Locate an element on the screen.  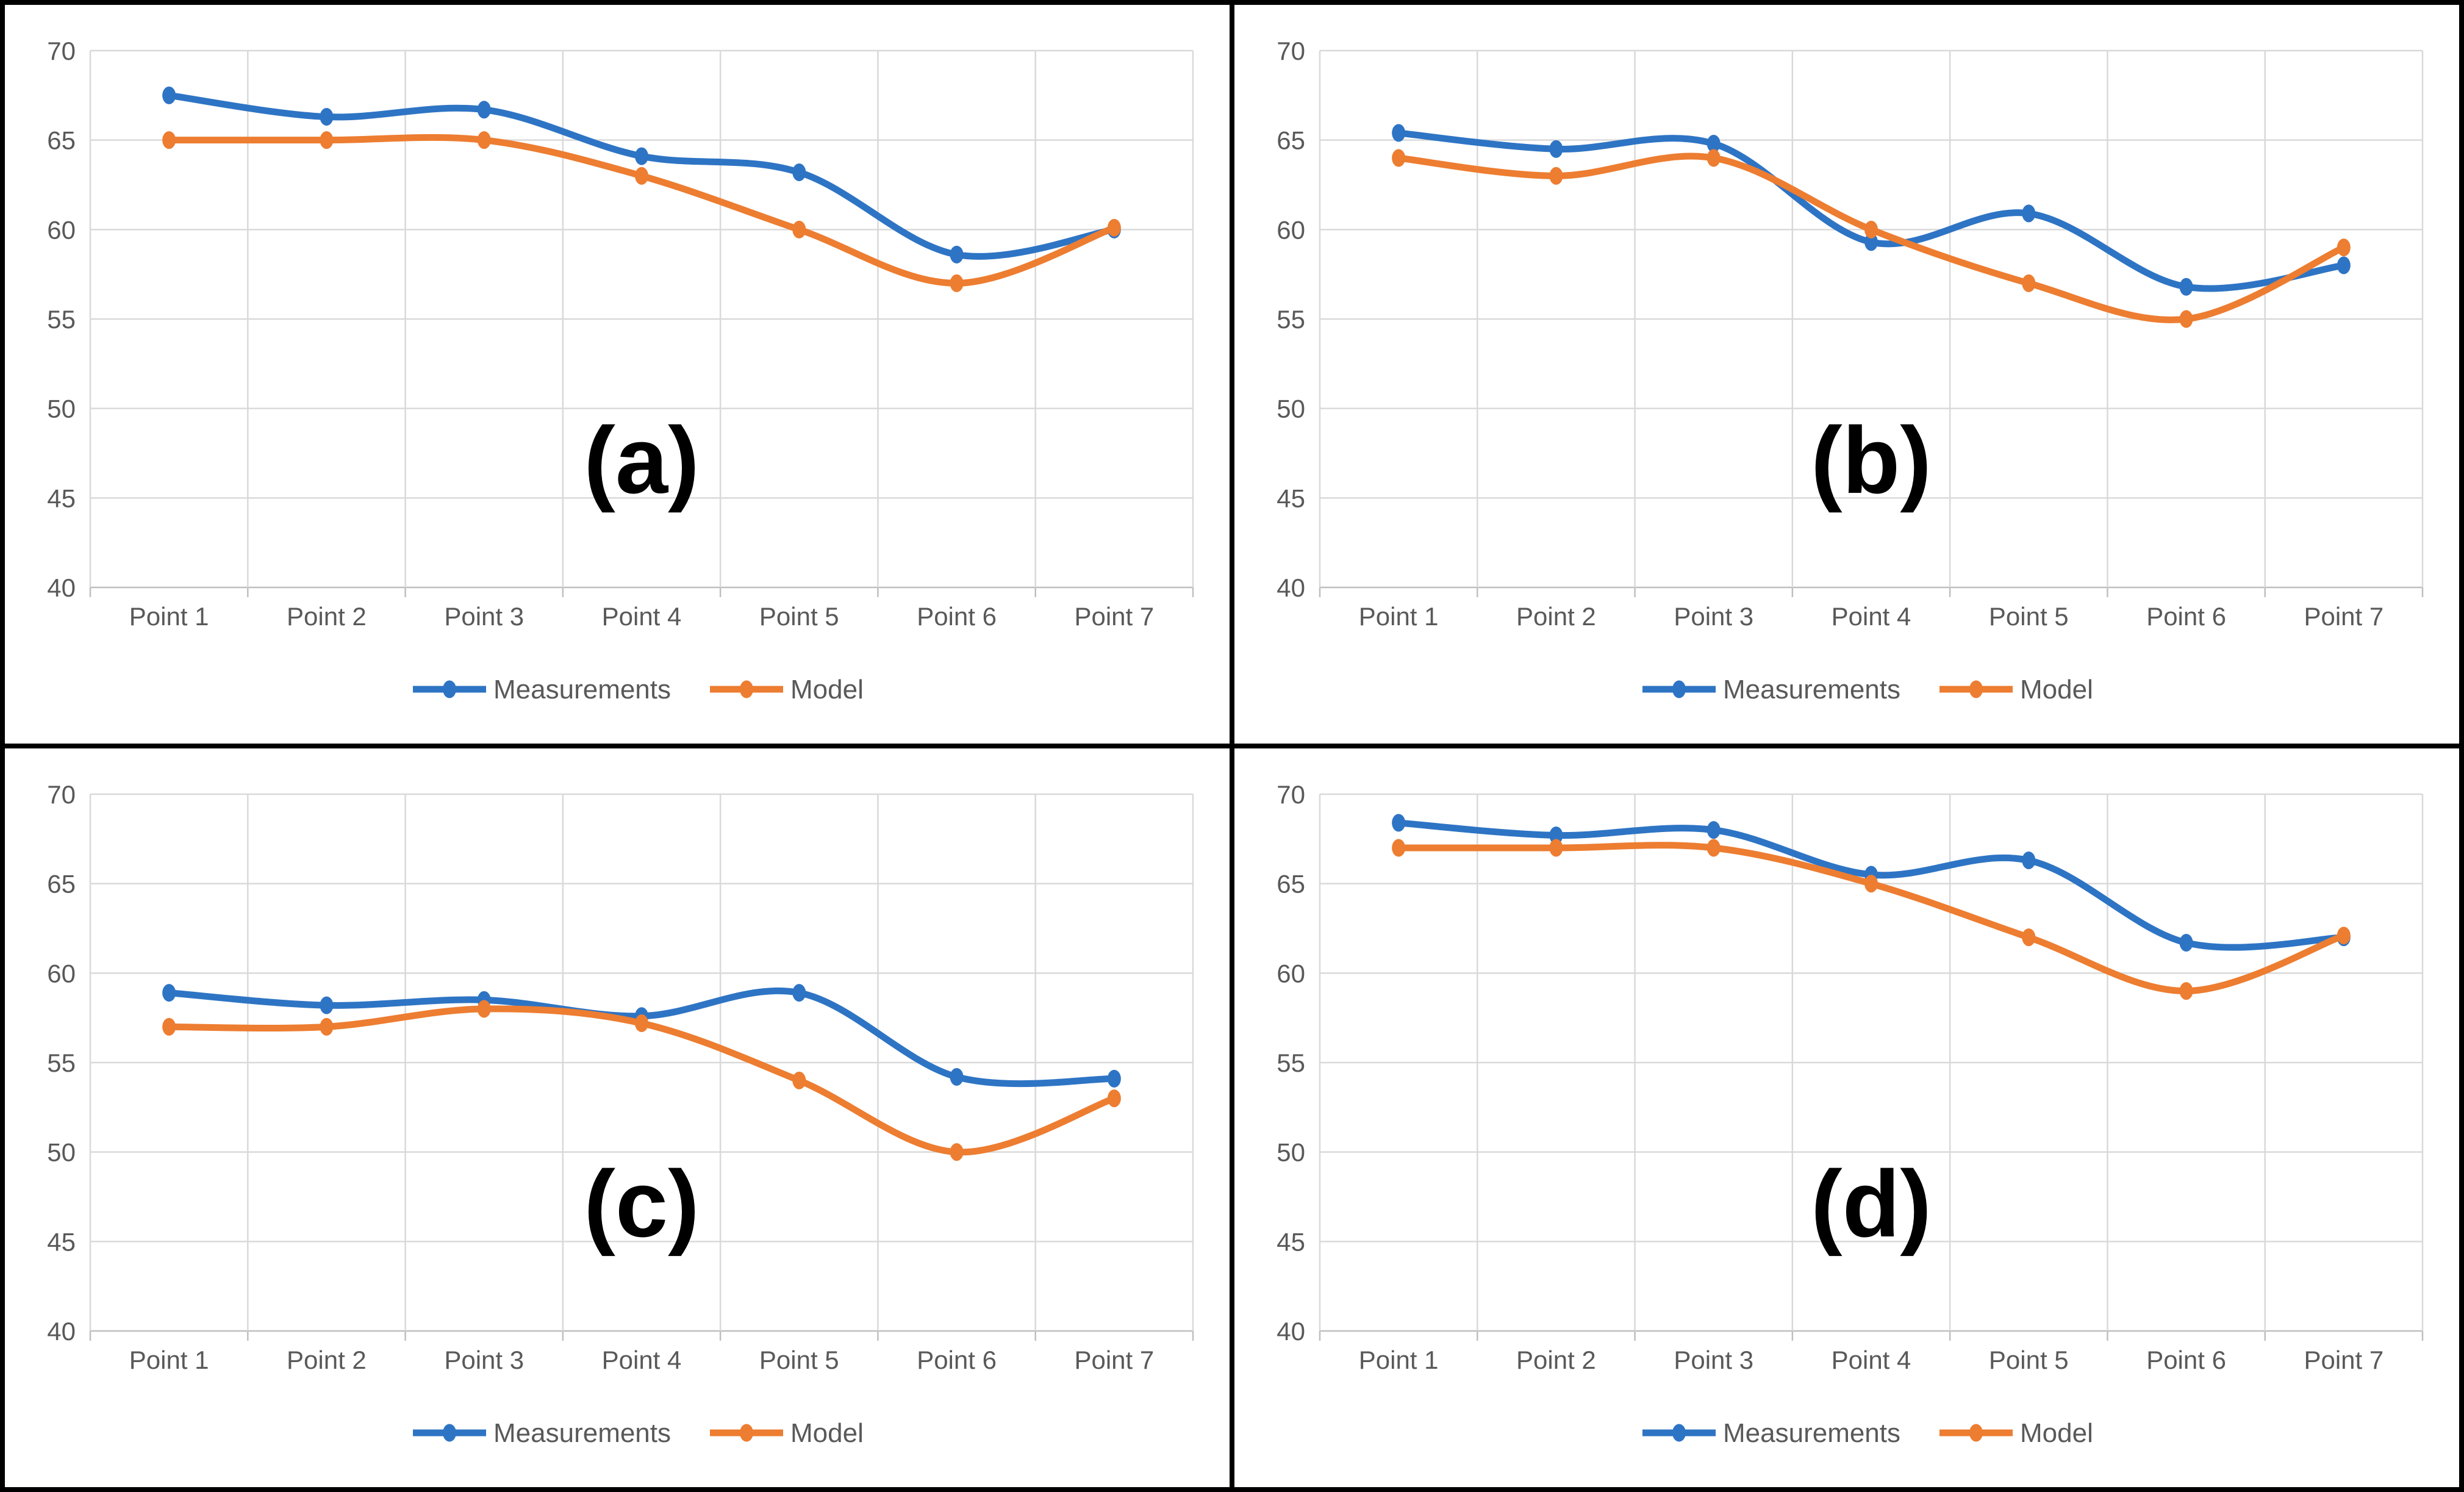
series-line-measurements is located at coordinates (1871, 210).